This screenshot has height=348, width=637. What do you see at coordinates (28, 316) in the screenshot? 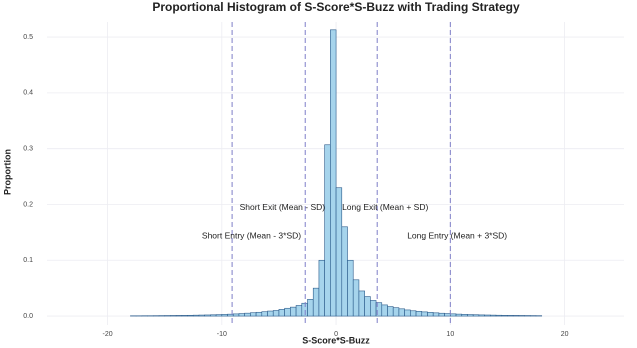
I see `y-tick-label: 0.0` at bounding box center [28, 316].